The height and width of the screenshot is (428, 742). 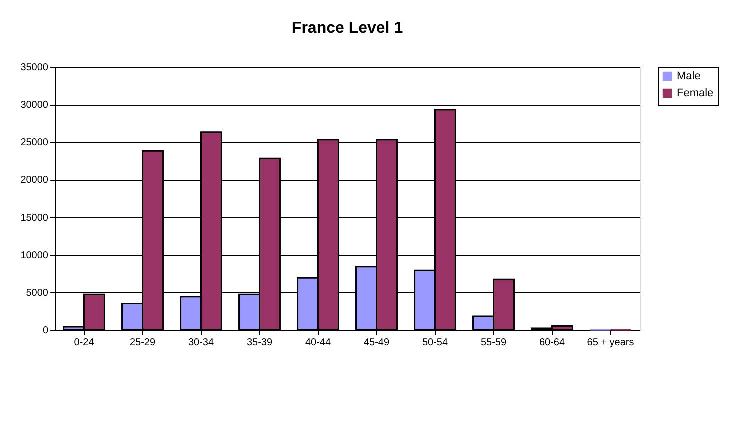 What do you see at coordinates (689, 76) in the screenshot?
I see `legend-label: Male` at bounding box center [689, 76].